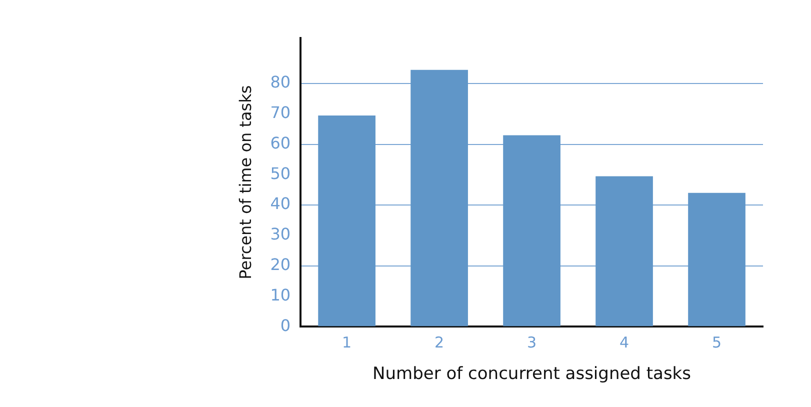  I want to click on y-tick-label: 20, so click(280, 264).